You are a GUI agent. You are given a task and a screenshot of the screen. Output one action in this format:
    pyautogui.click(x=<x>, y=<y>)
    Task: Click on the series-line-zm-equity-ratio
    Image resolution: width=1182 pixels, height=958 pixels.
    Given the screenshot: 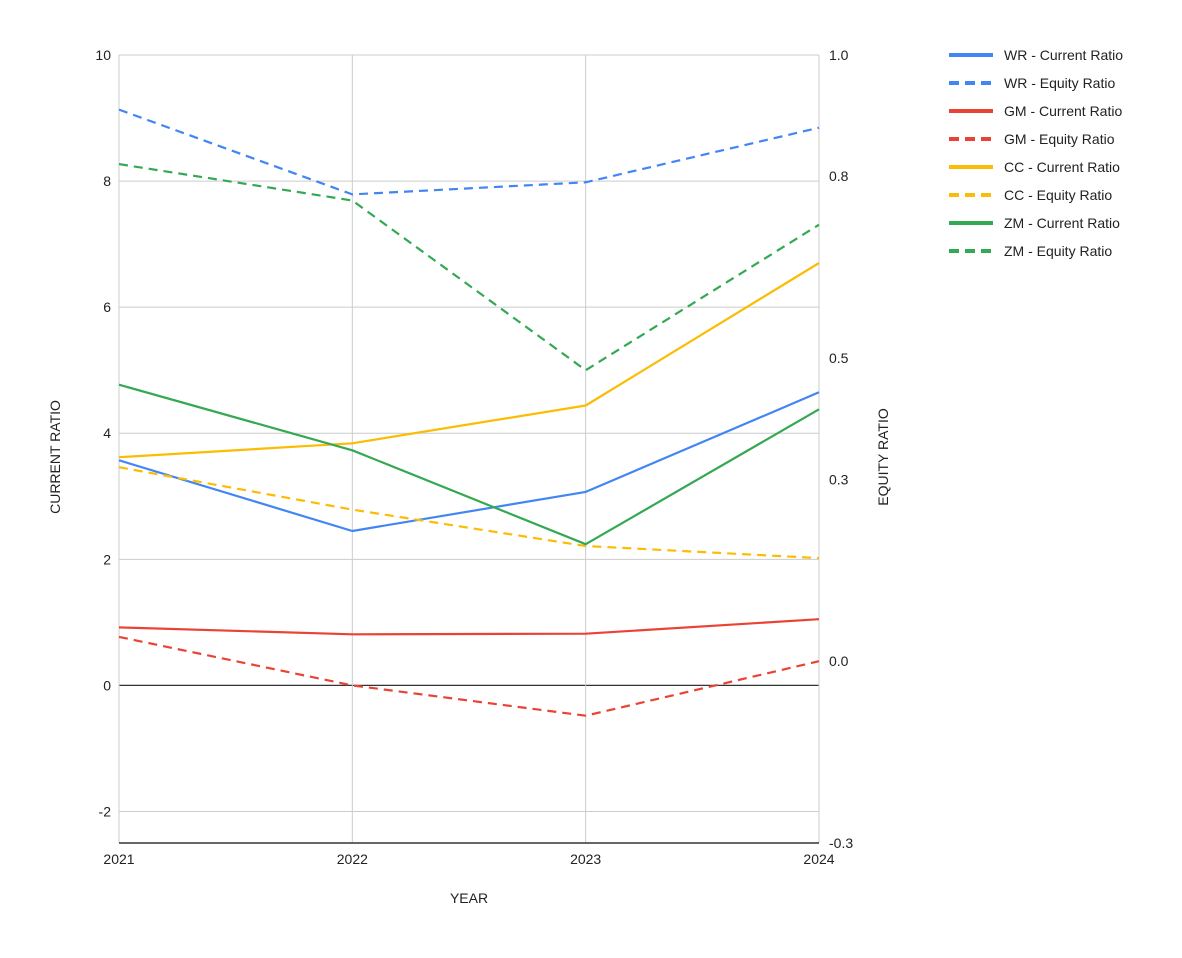 What is the action you would take?
    pyautogui.click(x=469, y=267)
    